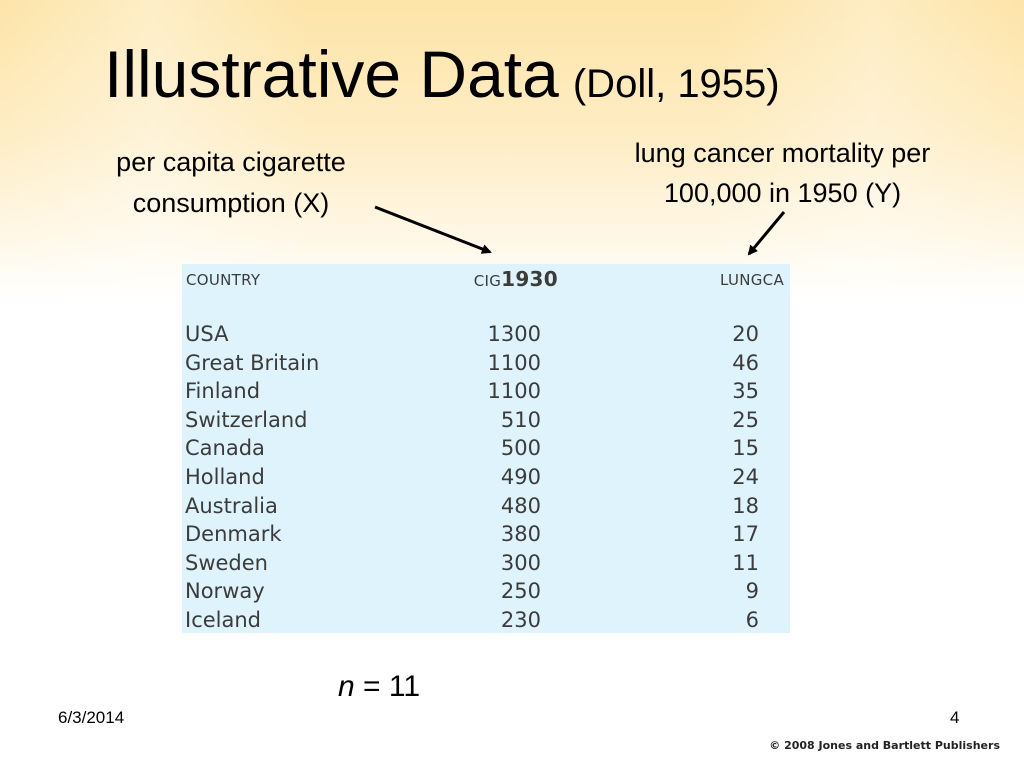 This screenshot has width=1024, height=768. What do you see at coordinates (745, 562) in the screenshot?
I see `cell-lungca: 11` at bounding box center [745, 562].